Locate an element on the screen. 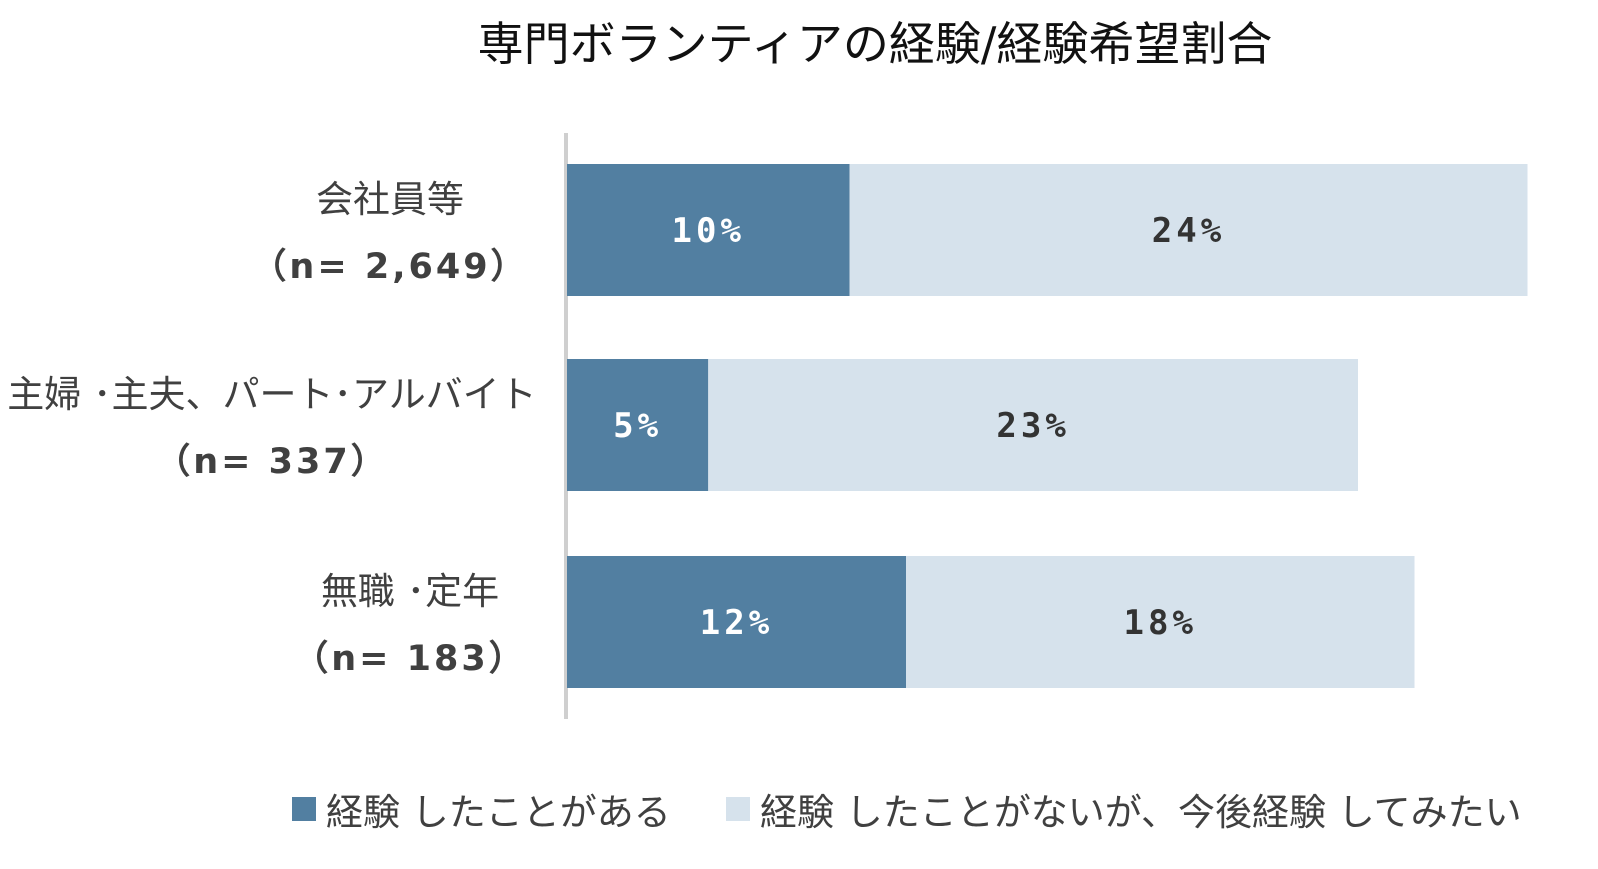  data-label-1-cat-2: 5% is located at coordinates (637, 426).